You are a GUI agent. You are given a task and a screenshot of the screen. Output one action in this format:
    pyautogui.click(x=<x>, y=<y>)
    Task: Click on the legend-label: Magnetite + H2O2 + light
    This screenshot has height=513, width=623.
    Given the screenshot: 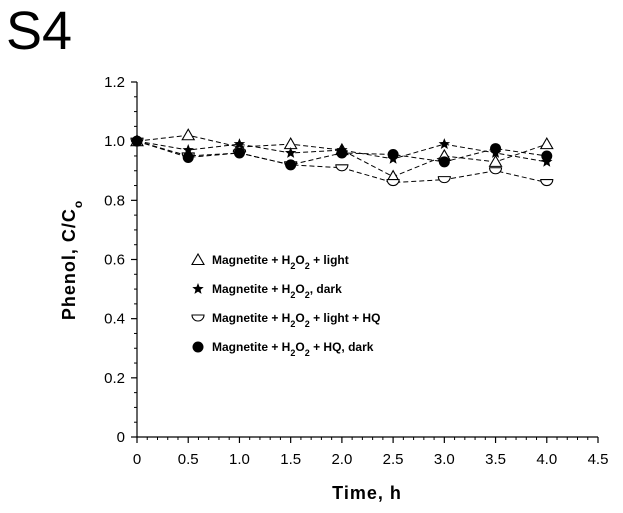 What is the action you would take?
    pyautogui.click(x=280, y=262)
    